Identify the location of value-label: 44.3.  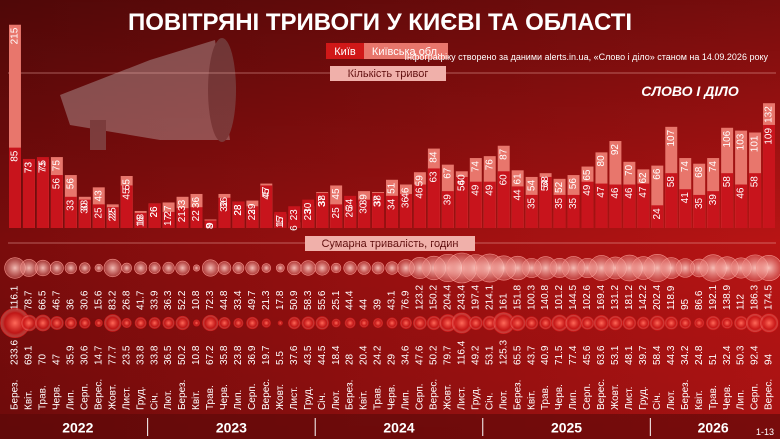
(671, 355).